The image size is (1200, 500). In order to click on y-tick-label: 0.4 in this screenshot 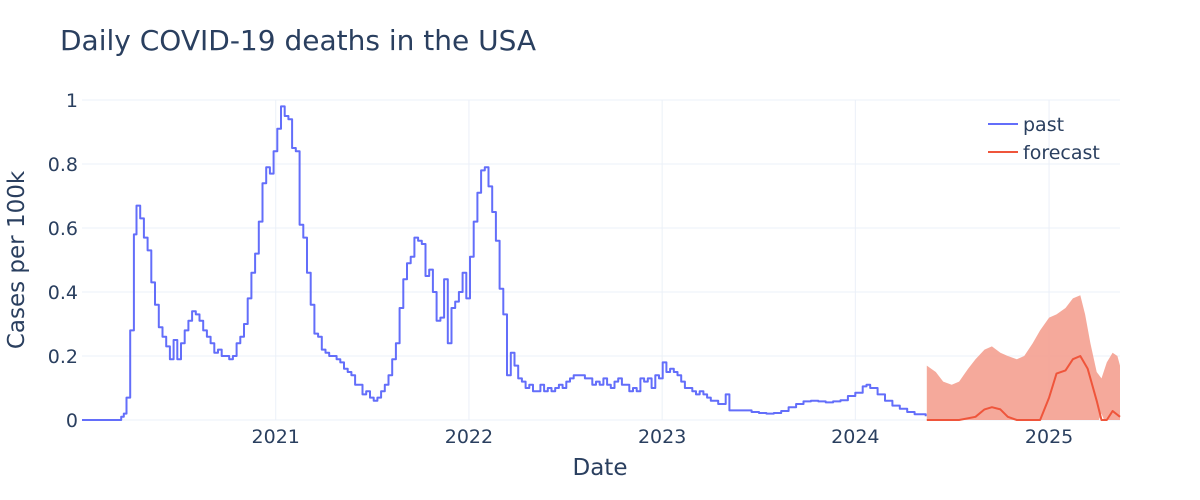, I will do `click(63, 293)`.